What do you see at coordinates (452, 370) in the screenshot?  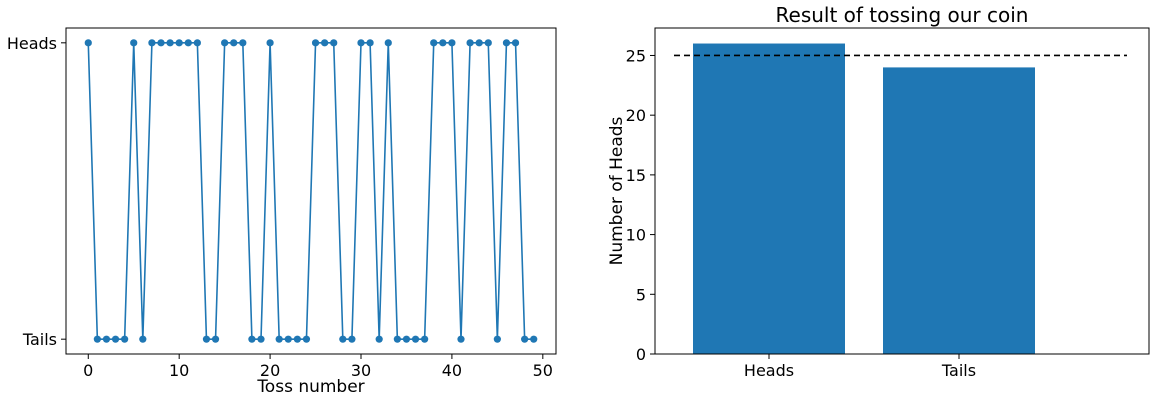 I see `x-tick-label: 40` at bounding box center [452, 370].